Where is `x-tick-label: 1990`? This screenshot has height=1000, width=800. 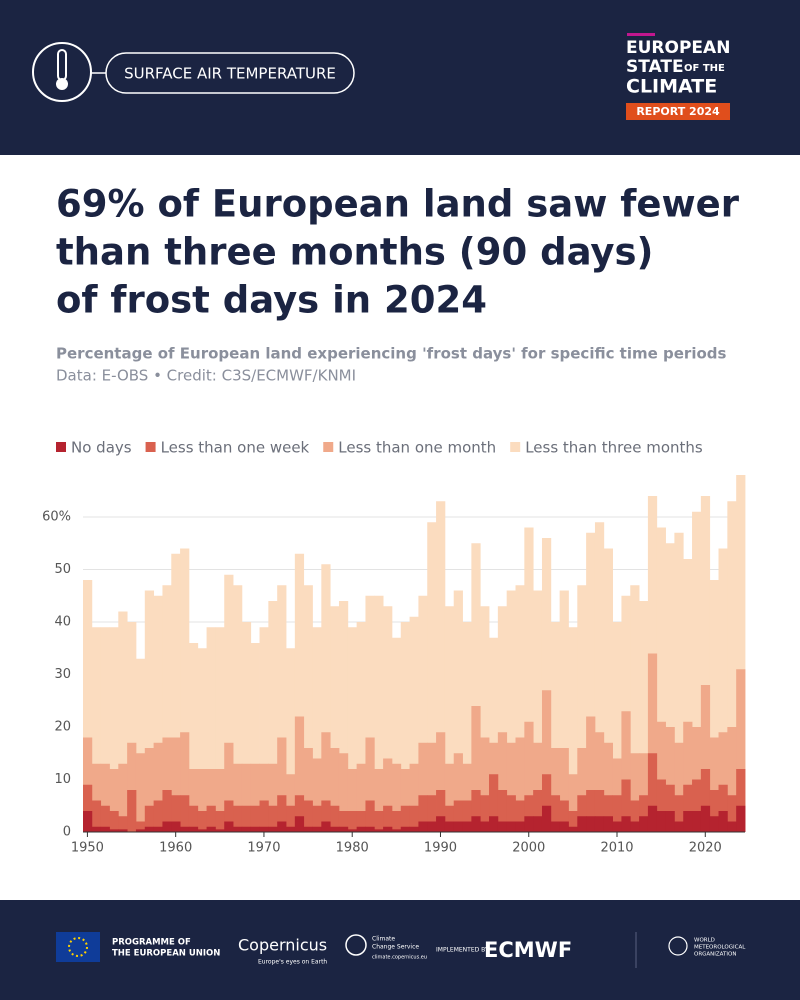
x-tick-label: 1990 is located at coordinates (440, 848).